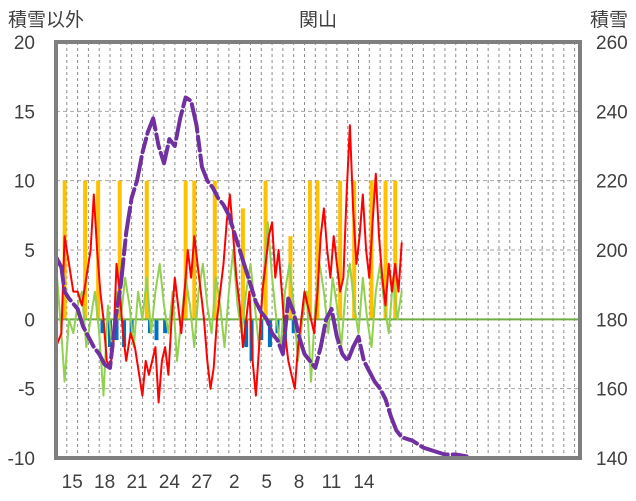  Describe the element at coordinates (29, 251) in the screenshot. I see `left-tick-label: 5` at that location.